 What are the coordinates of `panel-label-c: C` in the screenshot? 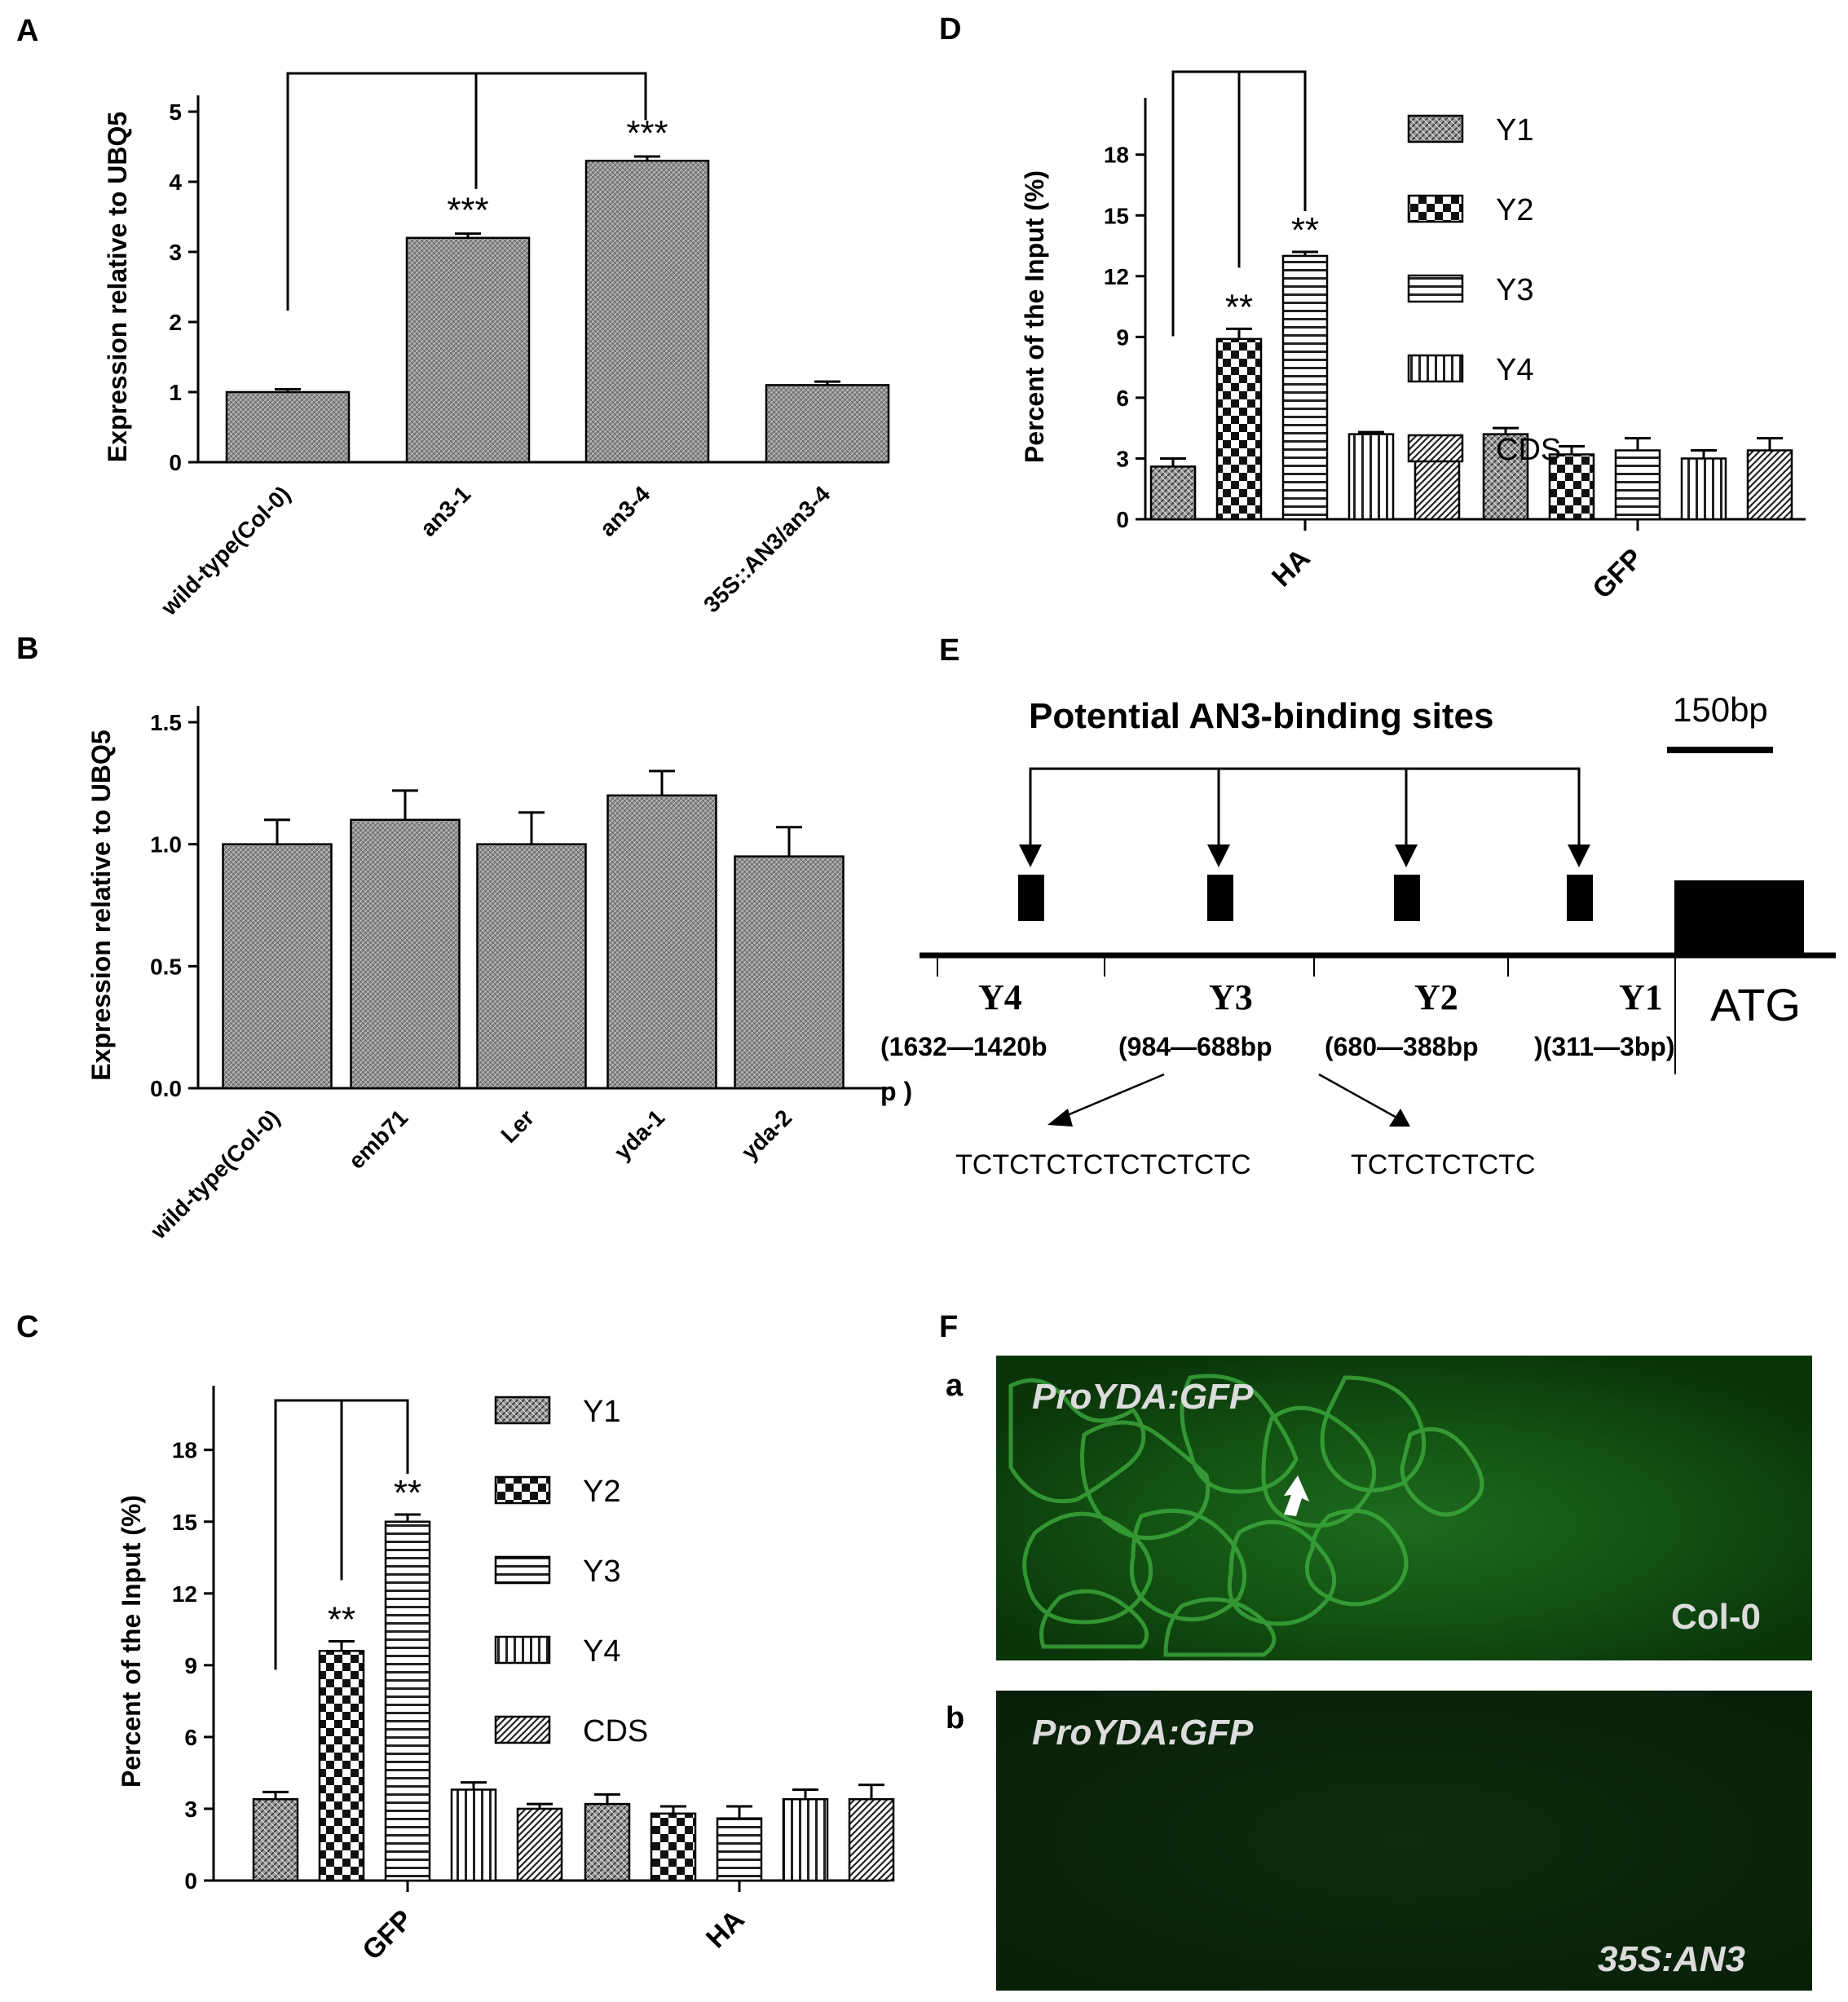 It's located at (27, 1327).